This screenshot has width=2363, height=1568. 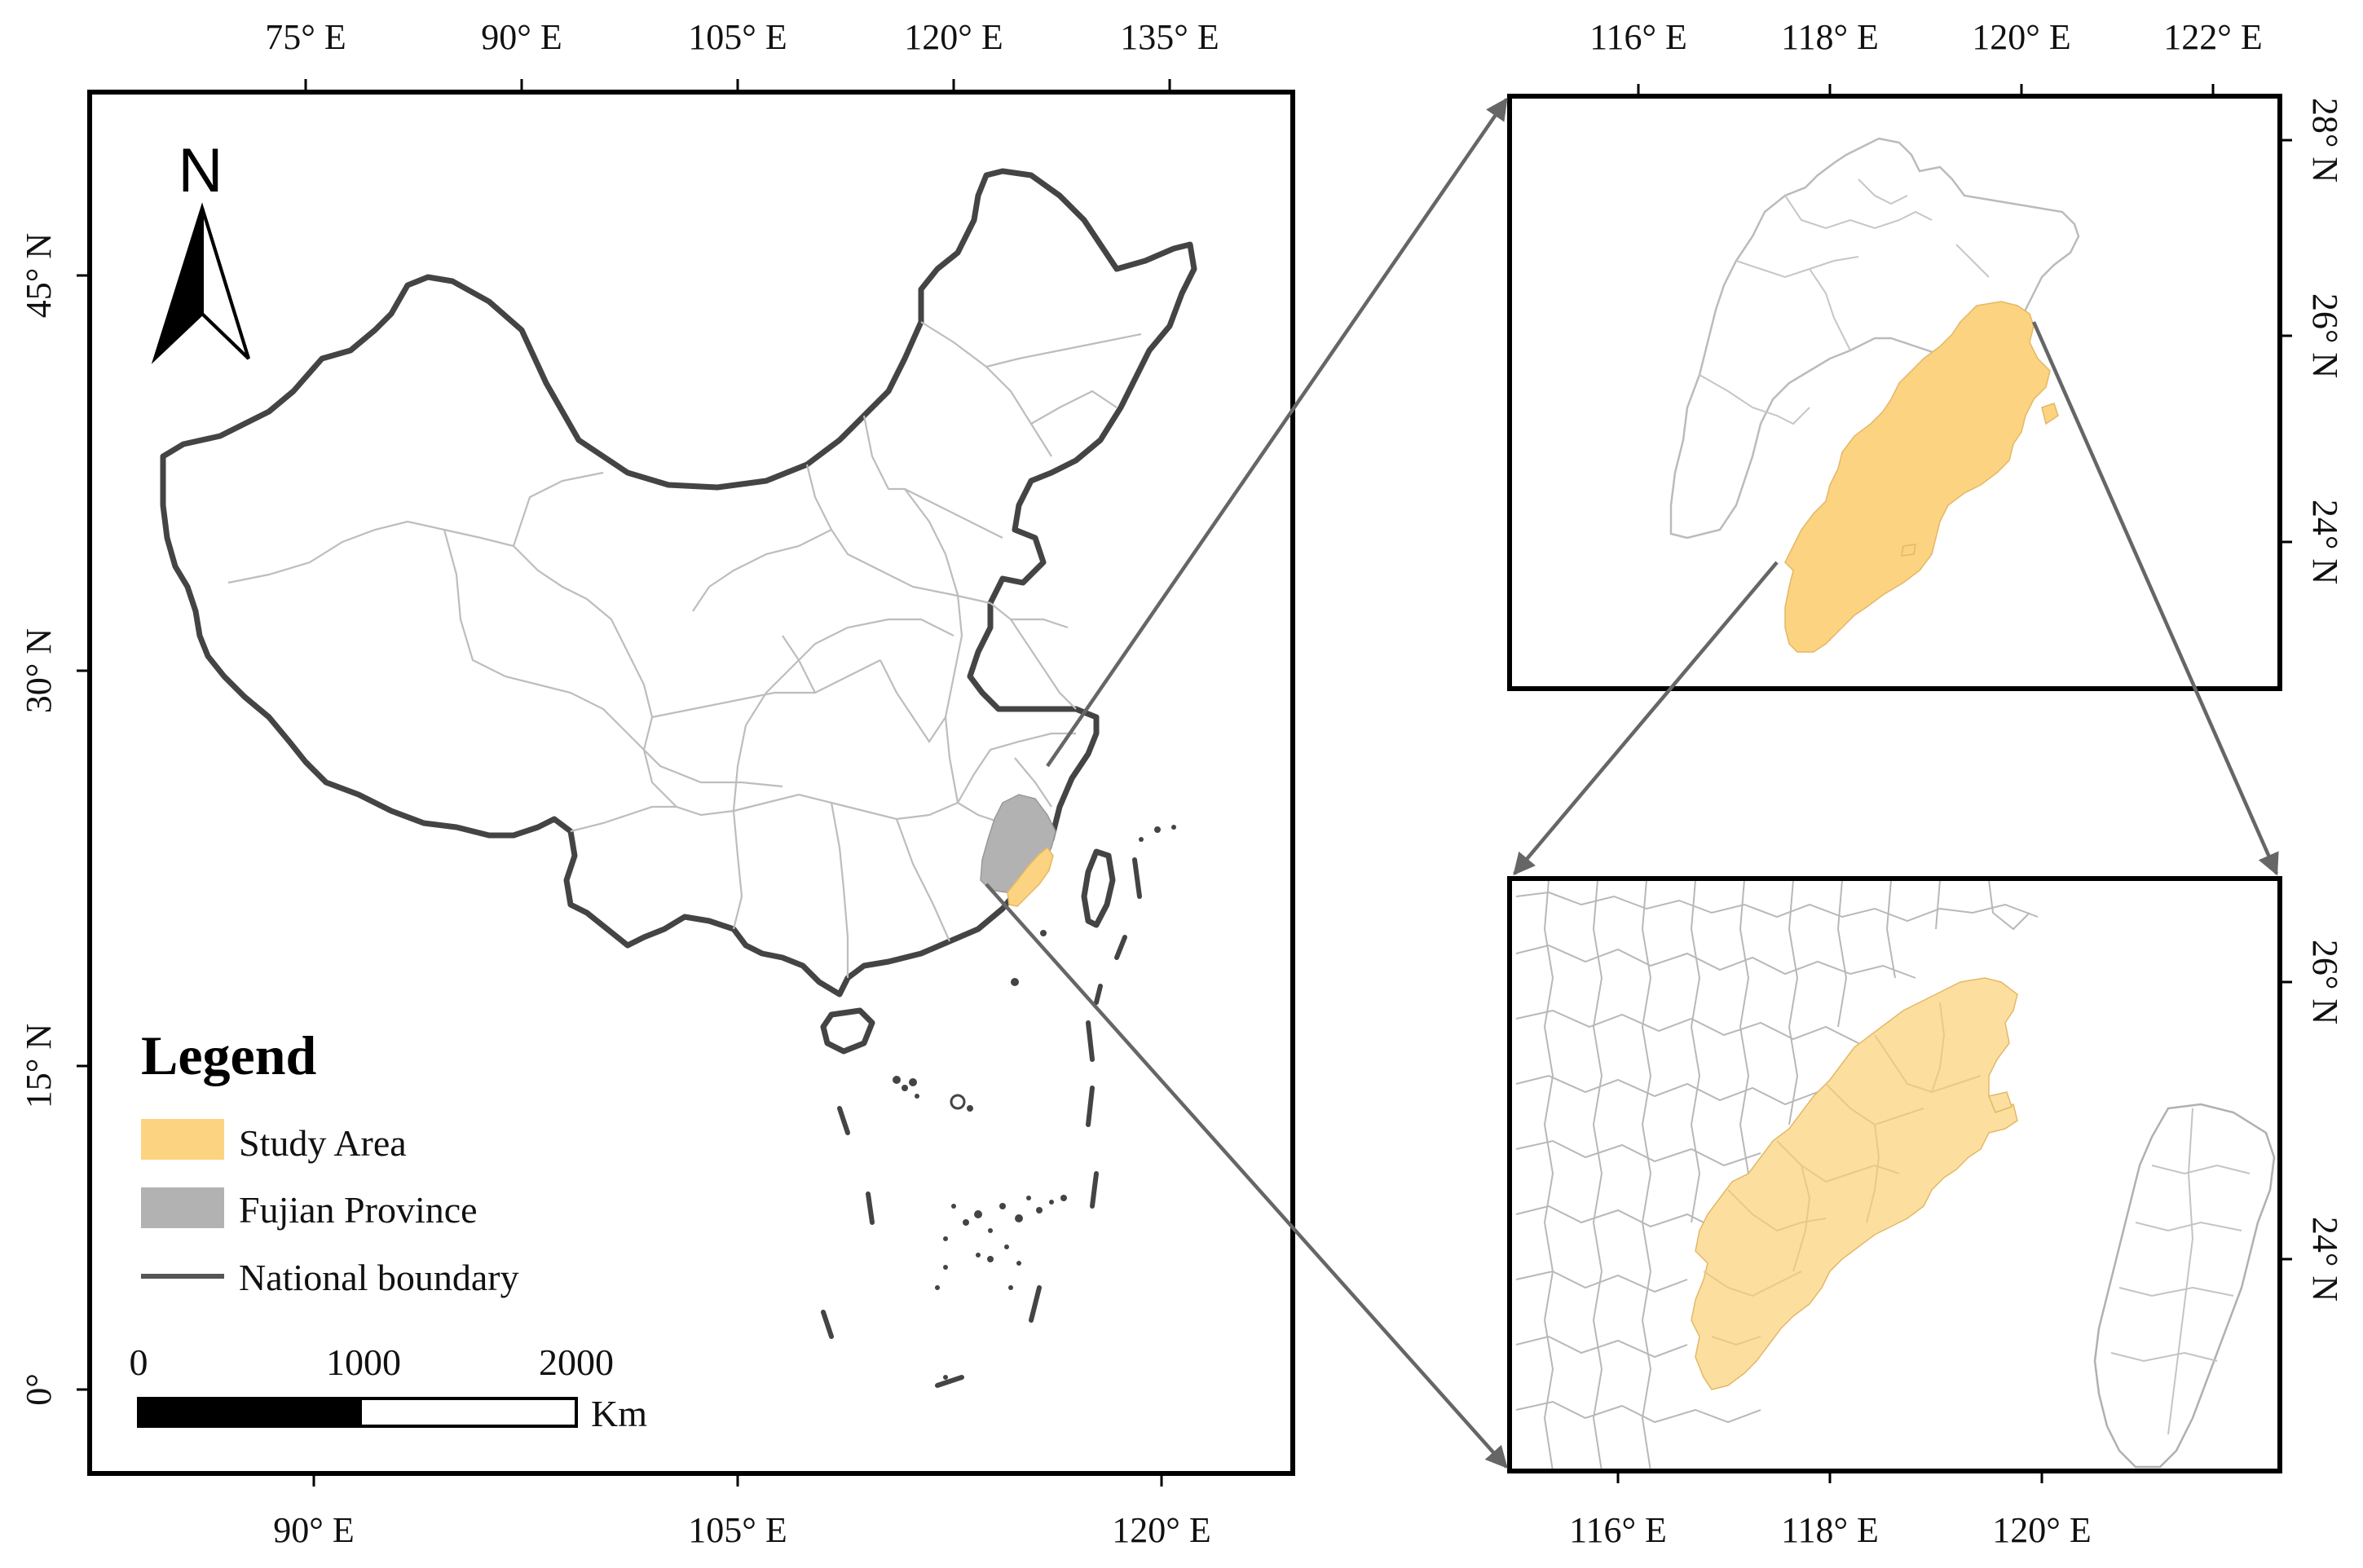 What do you see at coordinates (39, 670) in the screenshot?
I see `main-left-tick-label: 30° N` at bounding box center [39, 670].